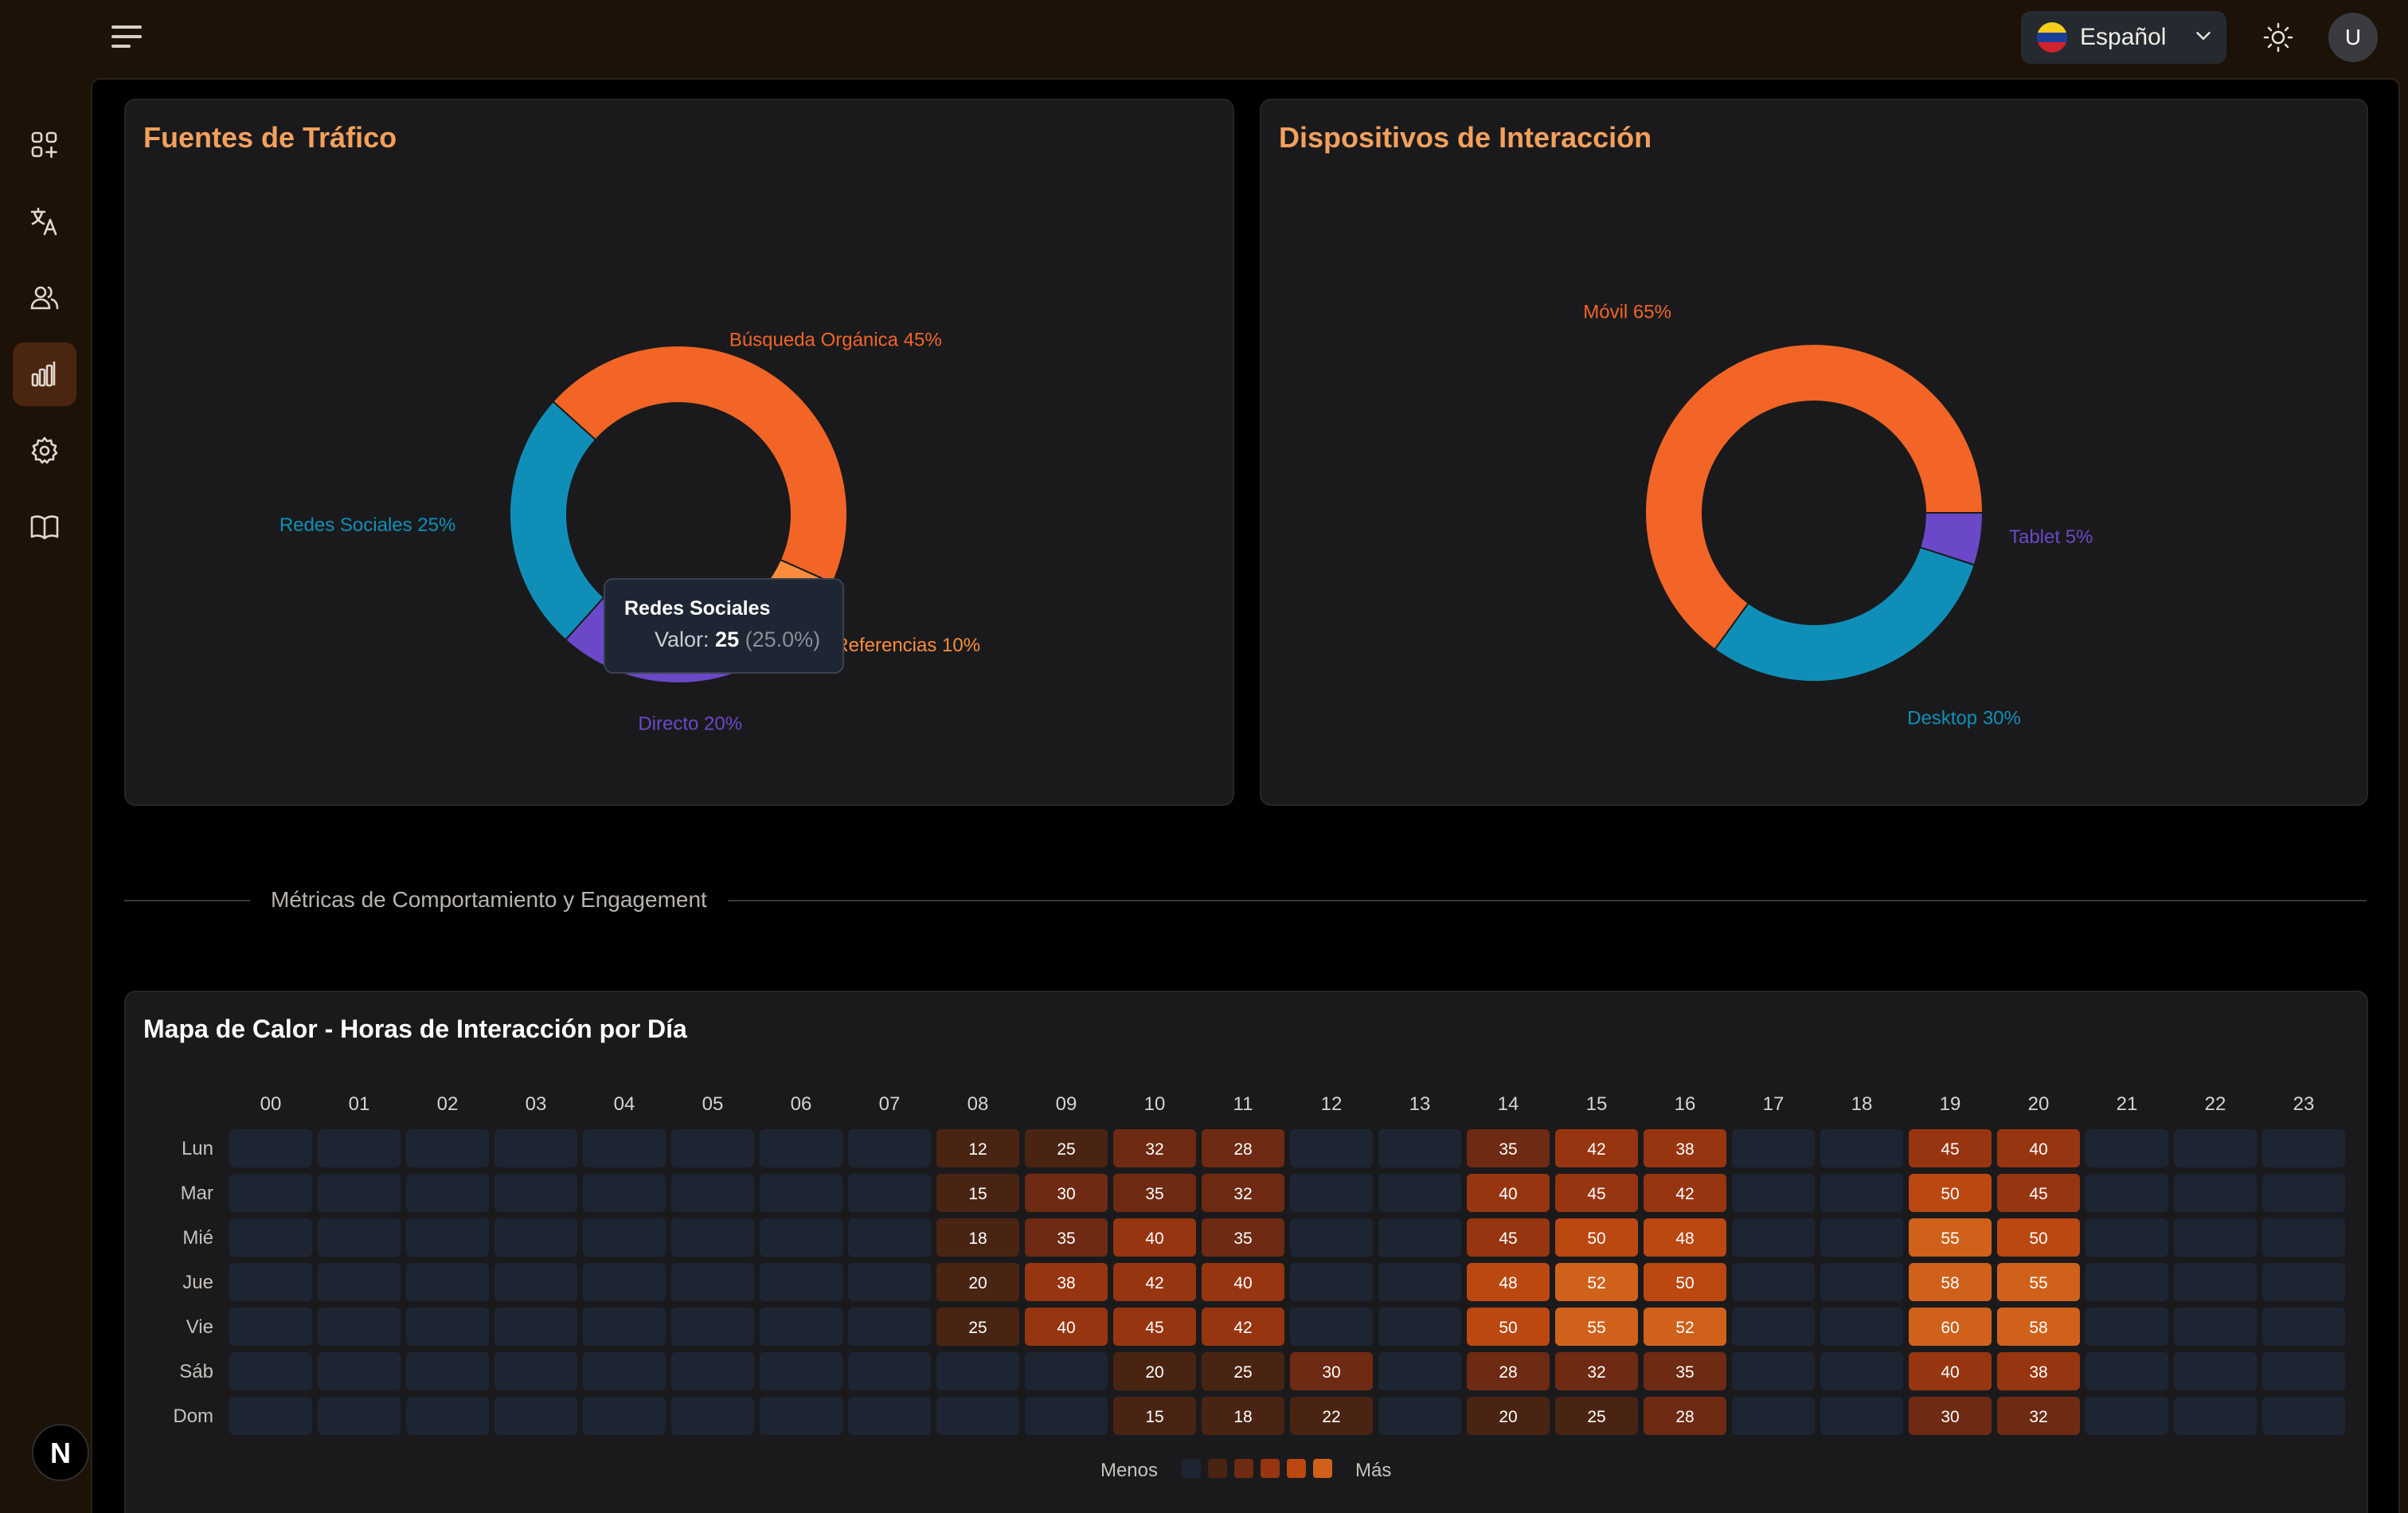 This screenshot has width=2408, height=1513. What do you see at coordinates (44, 222) in the screenshot?
I see `sidebar-item-translations` at bounding box center [44, 222].